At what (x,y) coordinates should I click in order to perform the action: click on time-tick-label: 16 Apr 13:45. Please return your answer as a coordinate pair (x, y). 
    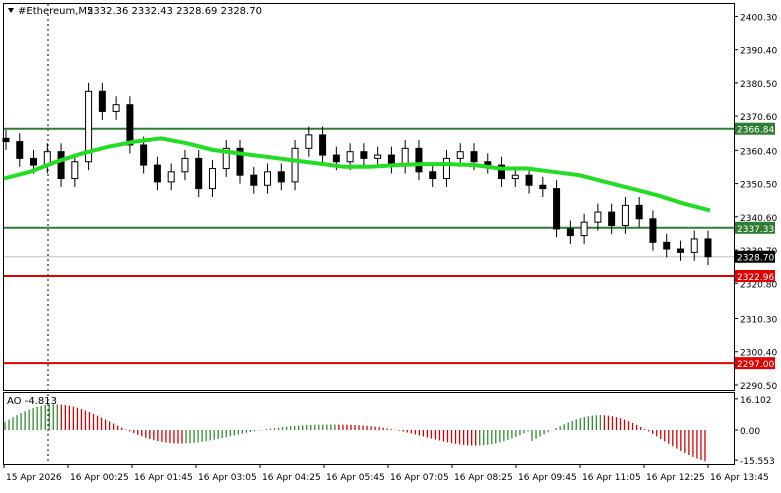
    Looking at the image, I should click on (739, 478).